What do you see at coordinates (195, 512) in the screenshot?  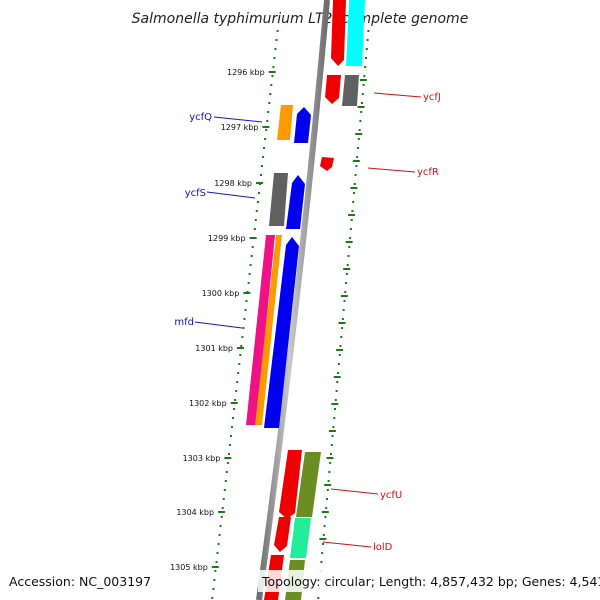 I see `tick-label: 1304 kbp` at bounding box center [195, 512].